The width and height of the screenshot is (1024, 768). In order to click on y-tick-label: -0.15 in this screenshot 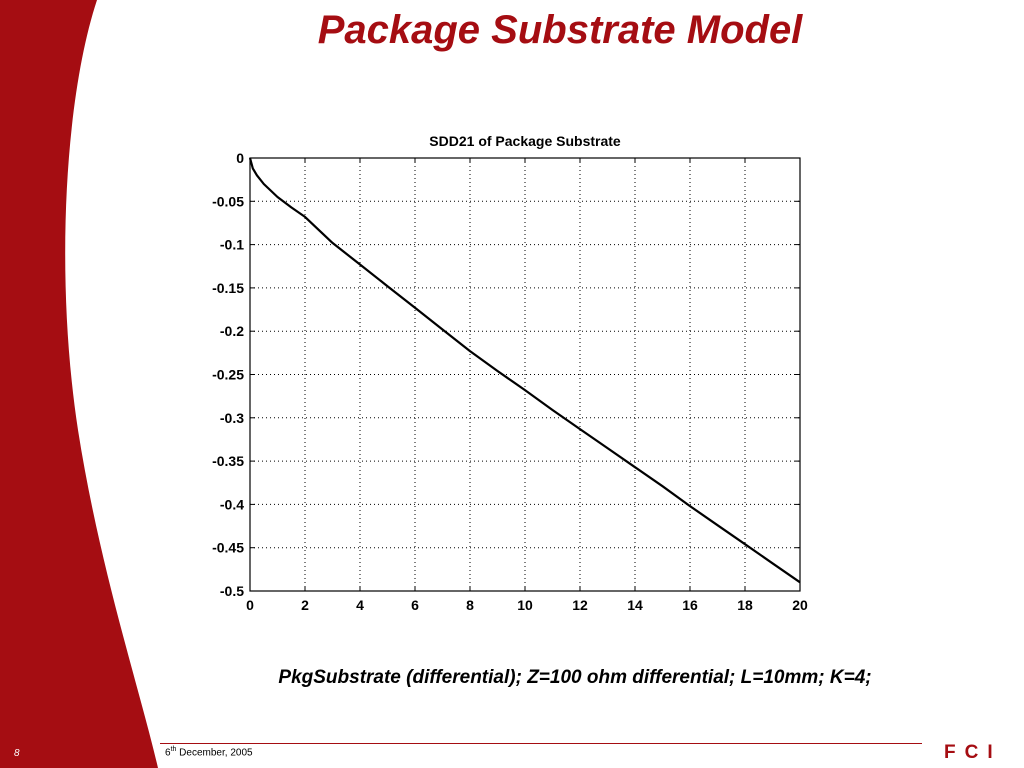, I will do `click(228, 288)`.